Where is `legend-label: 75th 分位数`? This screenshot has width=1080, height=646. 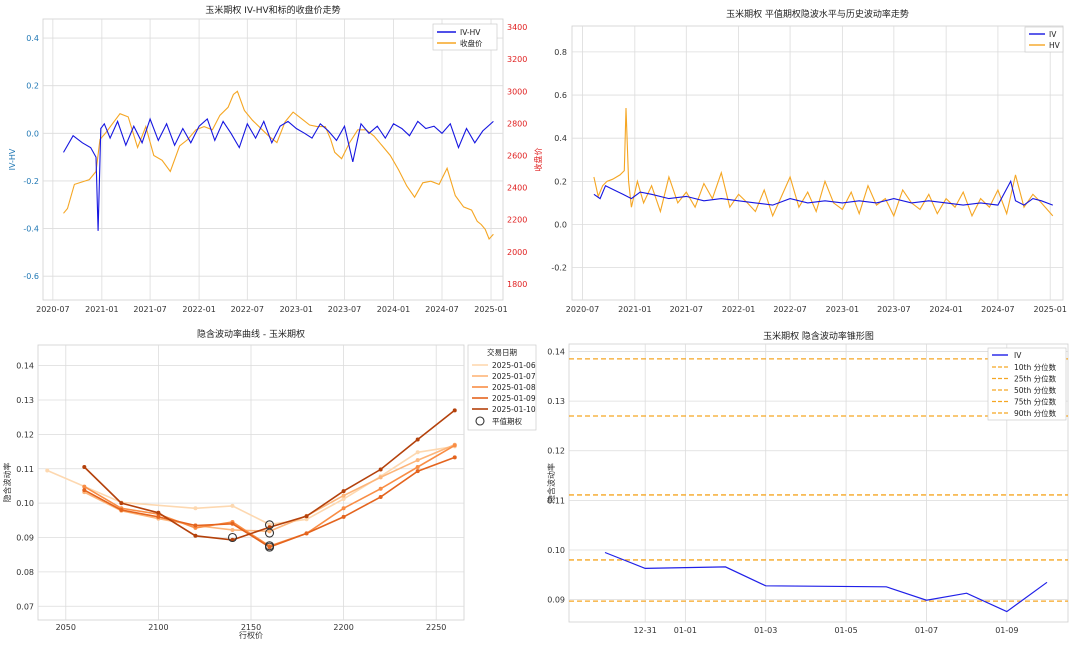
legend-label: 75th 分位数 is located at coordinates (1035, 402).